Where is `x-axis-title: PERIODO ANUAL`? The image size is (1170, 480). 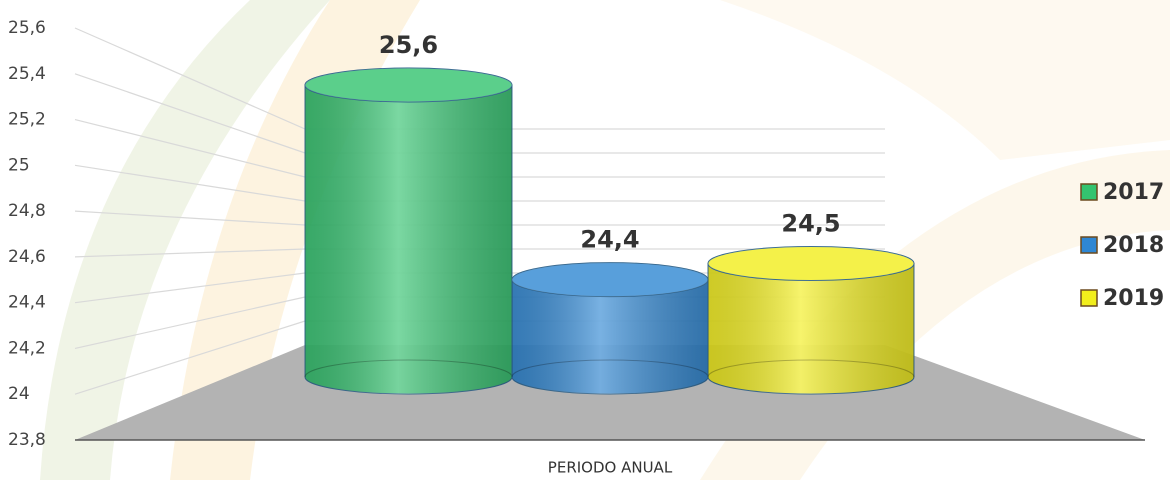 x-axis-title: PERIODO ANUAL is located at coordinates (610, 468).